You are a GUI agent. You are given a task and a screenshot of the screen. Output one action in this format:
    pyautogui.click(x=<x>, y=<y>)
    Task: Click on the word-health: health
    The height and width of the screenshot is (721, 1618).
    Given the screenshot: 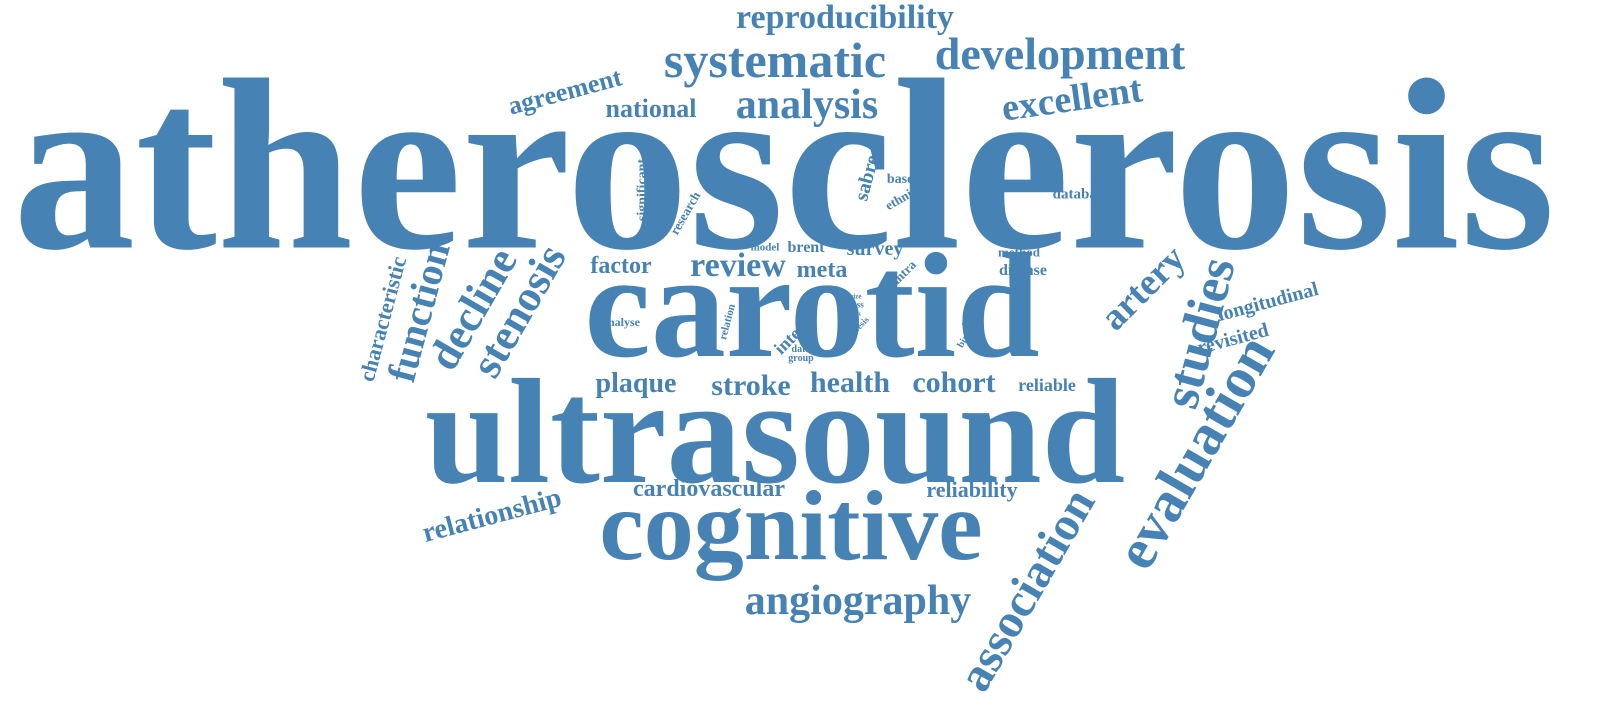 What is the action you would take?
    pyautogui.click(x=850, y=382)
    